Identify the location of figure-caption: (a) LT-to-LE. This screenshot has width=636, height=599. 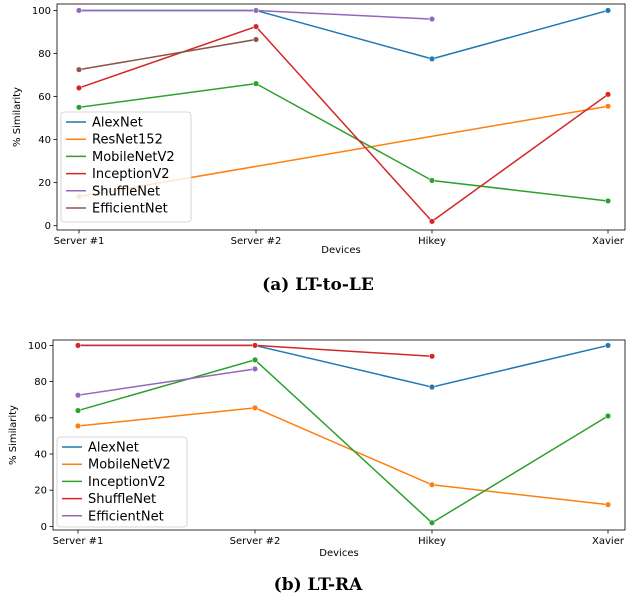
(318, 285).